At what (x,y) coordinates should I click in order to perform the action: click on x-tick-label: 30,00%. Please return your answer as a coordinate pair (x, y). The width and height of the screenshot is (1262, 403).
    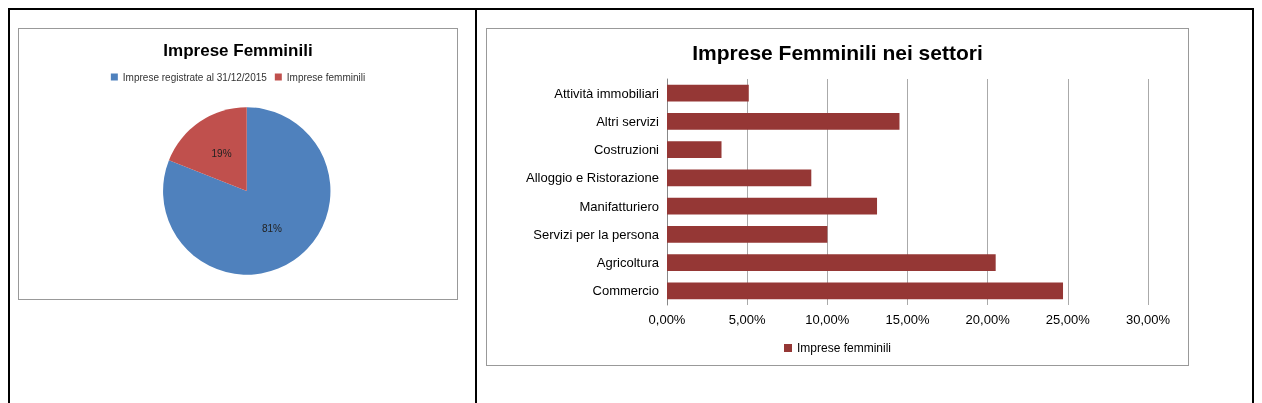
    Looking at the image, I should click on (1148, 319).